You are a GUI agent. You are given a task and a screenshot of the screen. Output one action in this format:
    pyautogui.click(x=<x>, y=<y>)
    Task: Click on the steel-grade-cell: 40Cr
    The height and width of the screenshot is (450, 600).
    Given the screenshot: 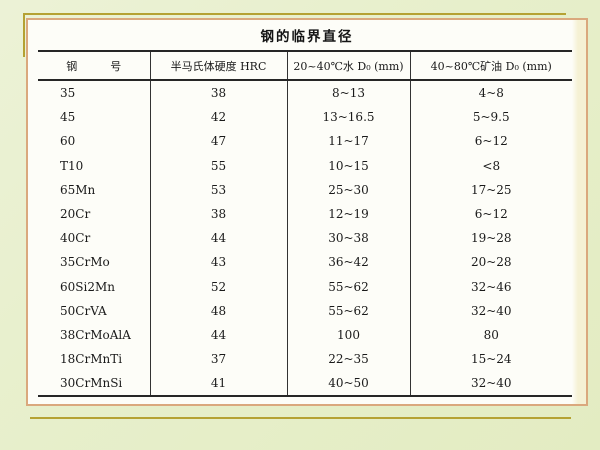 What is the action you would take?
    pyautogui.click(x=75, y=238)
    